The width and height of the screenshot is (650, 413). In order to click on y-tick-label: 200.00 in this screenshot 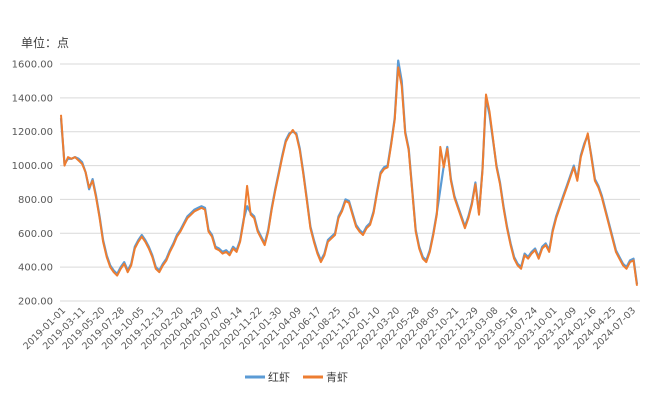, I will do `click(35, 302)`.